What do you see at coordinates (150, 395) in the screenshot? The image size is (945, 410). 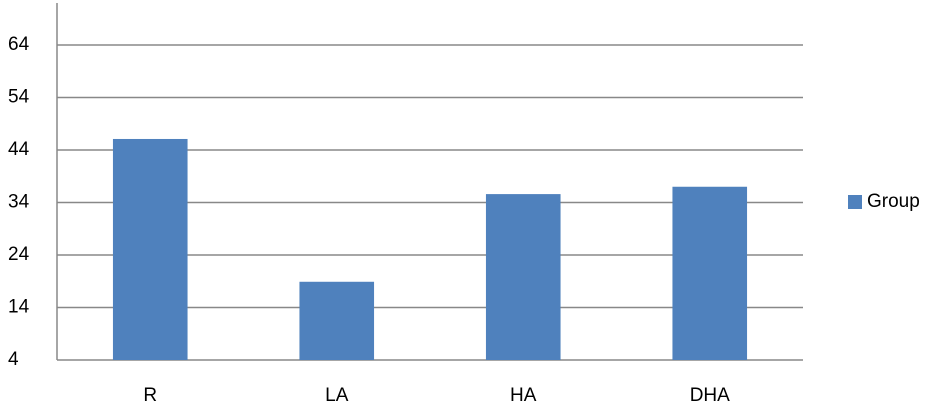 I see `x-tick-label: R` at bounding box center [150, 395].